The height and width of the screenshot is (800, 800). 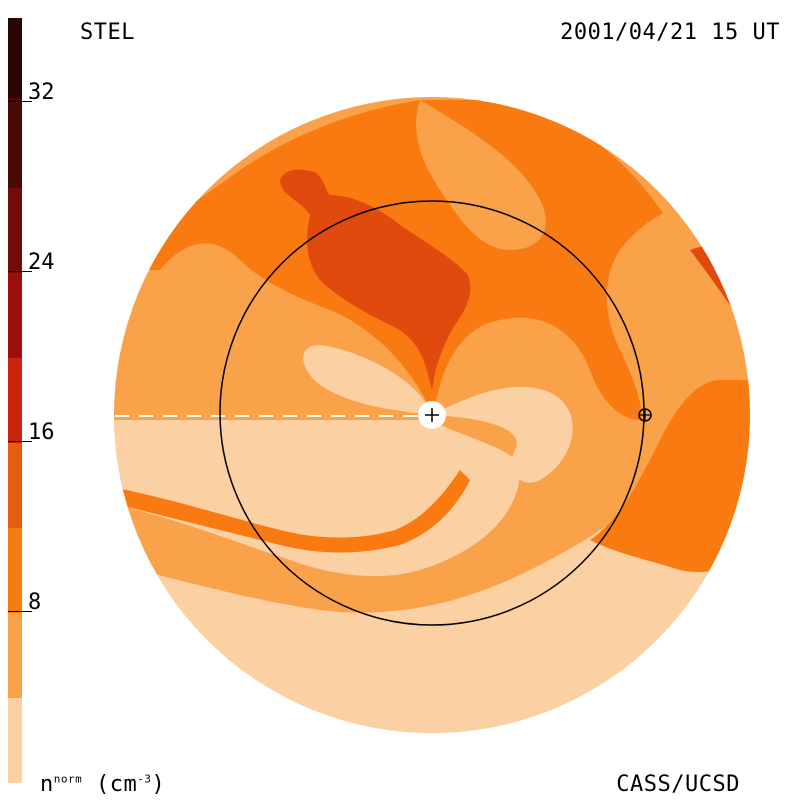 I want to click on colorbar-tick-label: 24, so click(x=41, y=262).